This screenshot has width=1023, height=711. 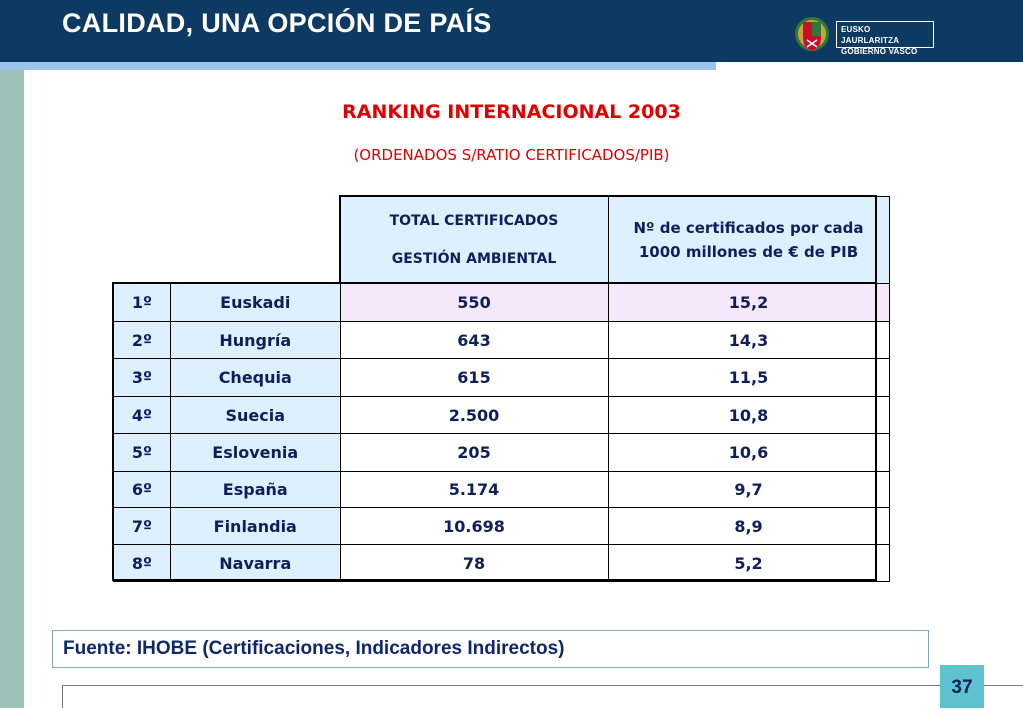 I want to click on region-cell: Hungría, so click(x=255, y=340).